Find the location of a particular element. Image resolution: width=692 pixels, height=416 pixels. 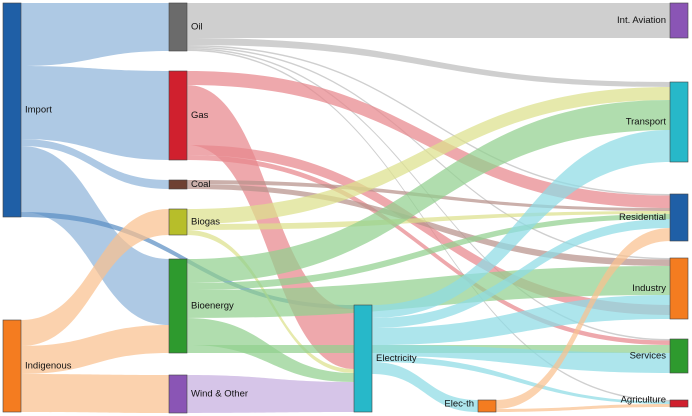

node-wind-label: Wind & Other is located at coordinates (219, 394).